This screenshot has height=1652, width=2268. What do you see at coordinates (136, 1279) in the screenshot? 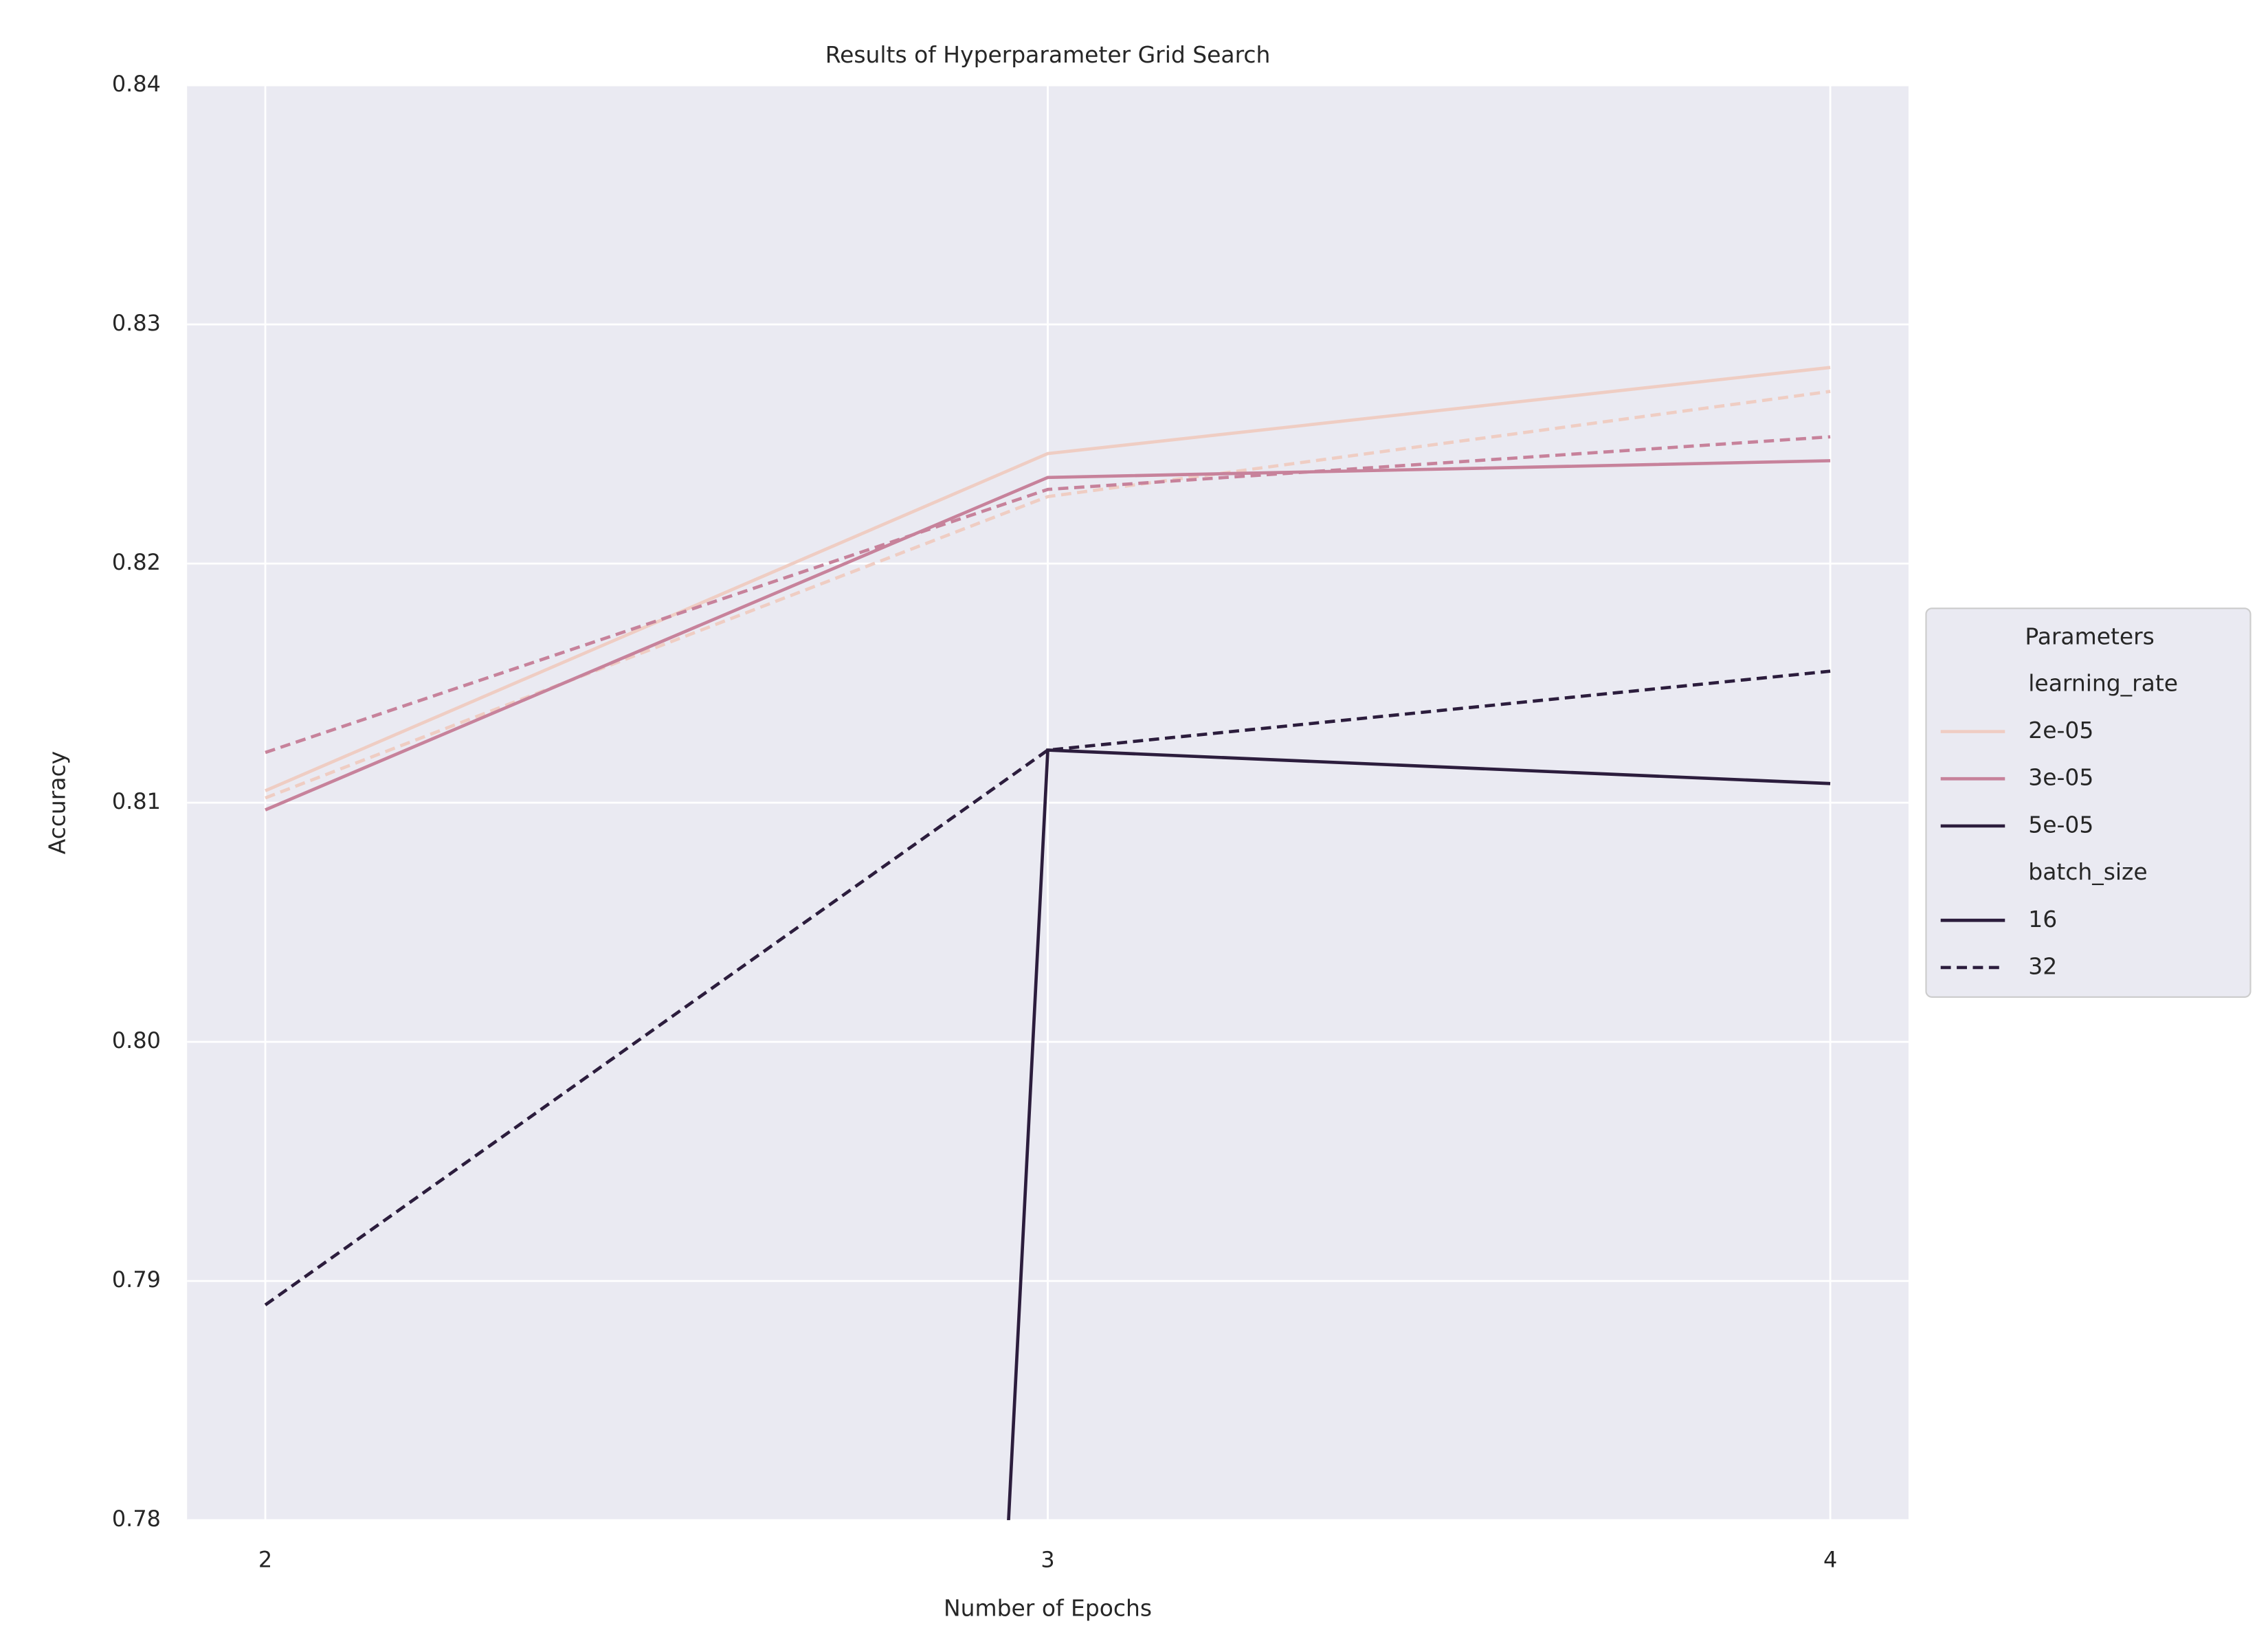
I see `y-tick-label: 0.79` at bounding box center [136, 1279].